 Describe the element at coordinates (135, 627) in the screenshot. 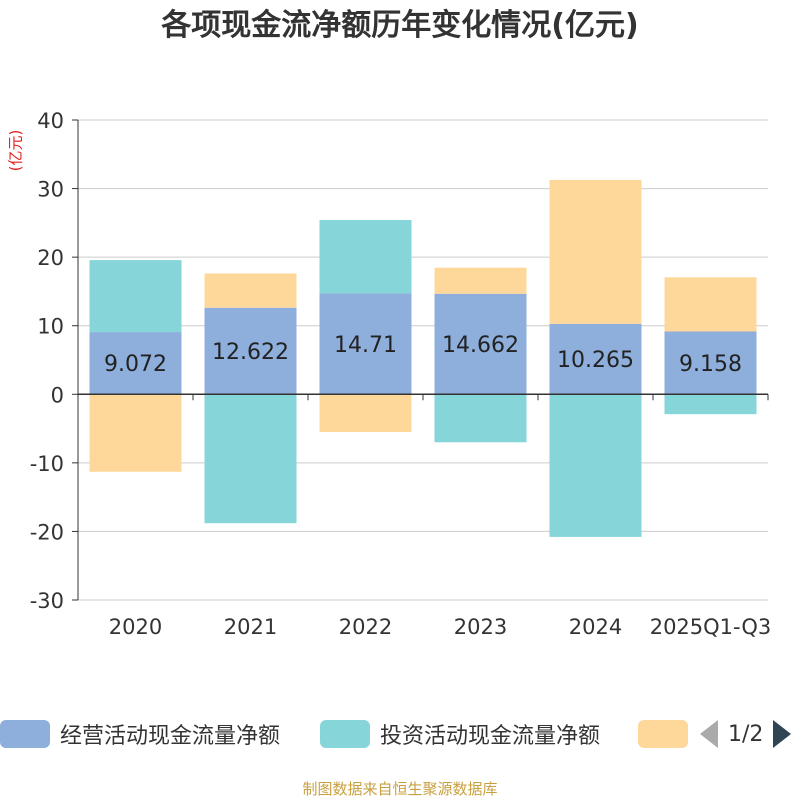

I see `x-tick-label: 2020` at that location.